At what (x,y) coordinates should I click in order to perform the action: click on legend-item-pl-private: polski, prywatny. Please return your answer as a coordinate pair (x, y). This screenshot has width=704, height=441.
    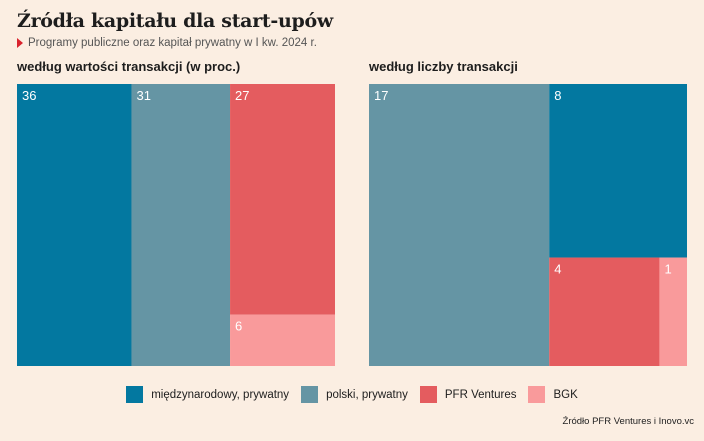
    Looking at the image, I should click on (354, 394).